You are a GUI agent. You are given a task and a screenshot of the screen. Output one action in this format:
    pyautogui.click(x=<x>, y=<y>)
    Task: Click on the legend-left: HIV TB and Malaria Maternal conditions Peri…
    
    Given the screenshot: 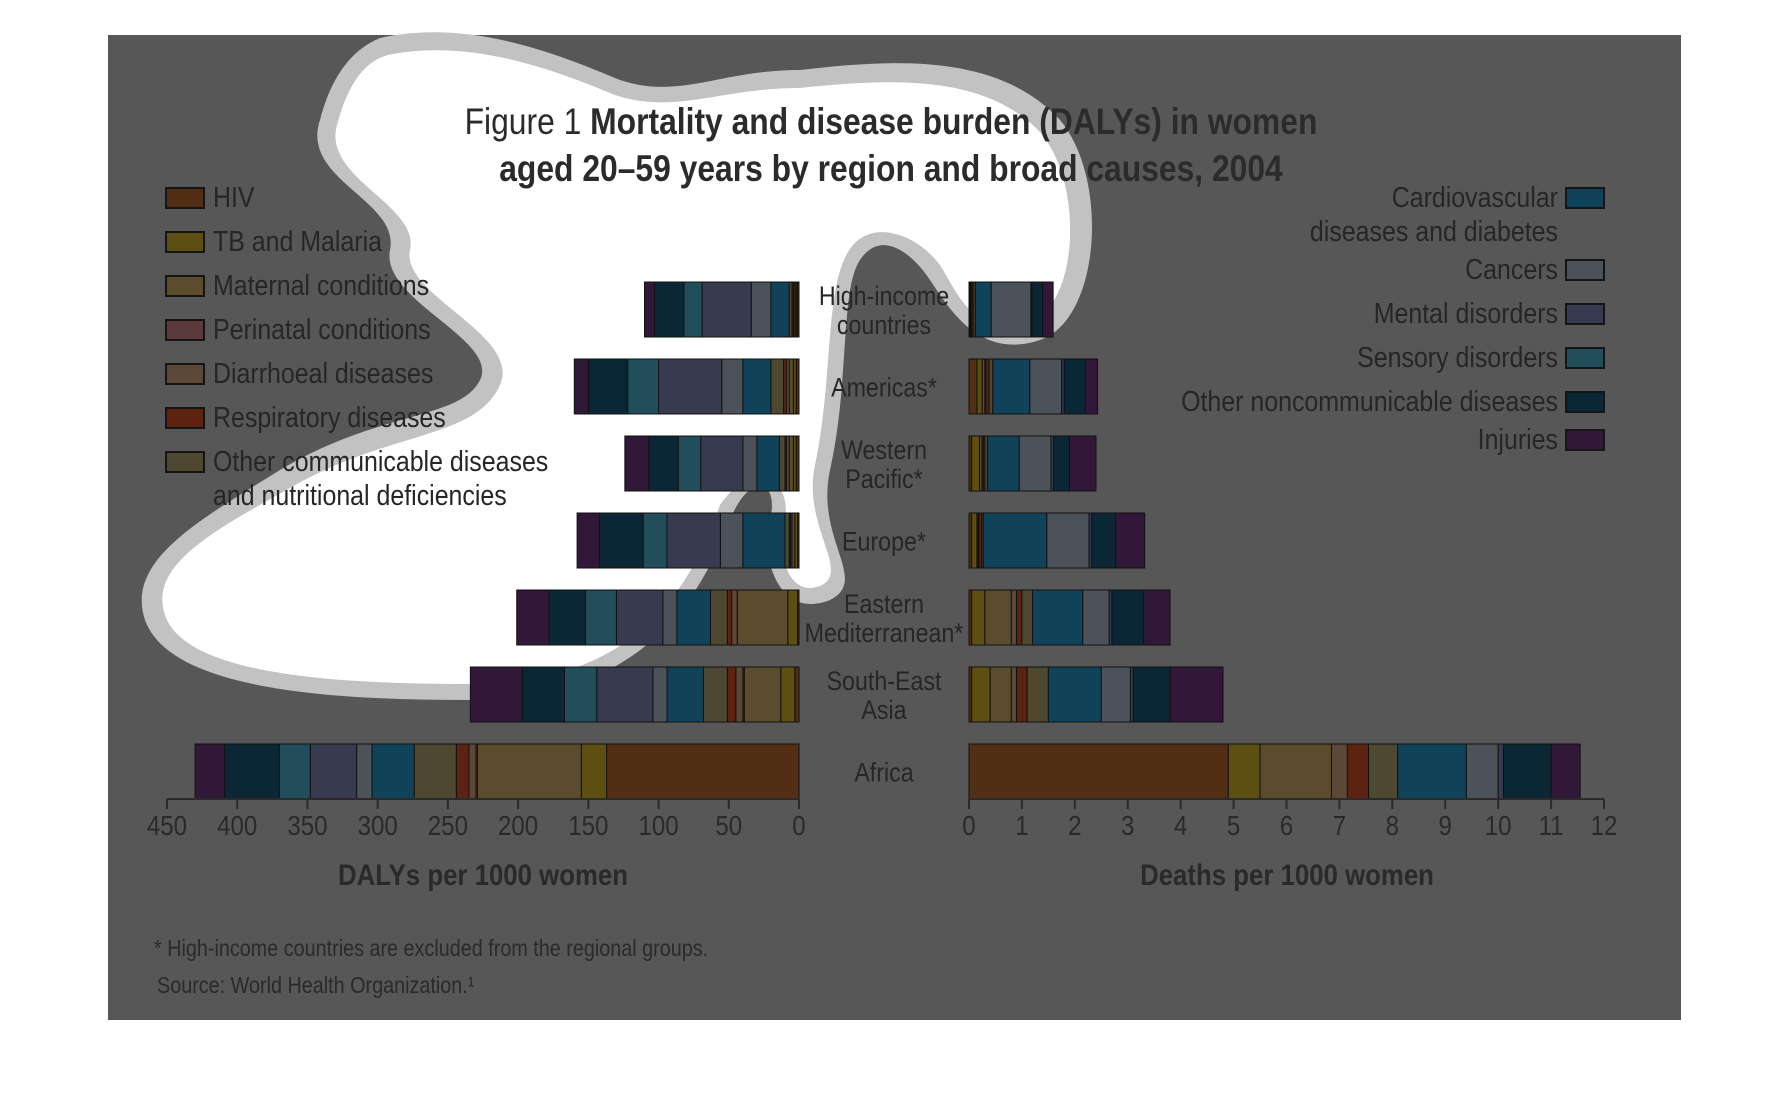 What is the action you would take?
    pyautogui.click(x=356, y=346)
    